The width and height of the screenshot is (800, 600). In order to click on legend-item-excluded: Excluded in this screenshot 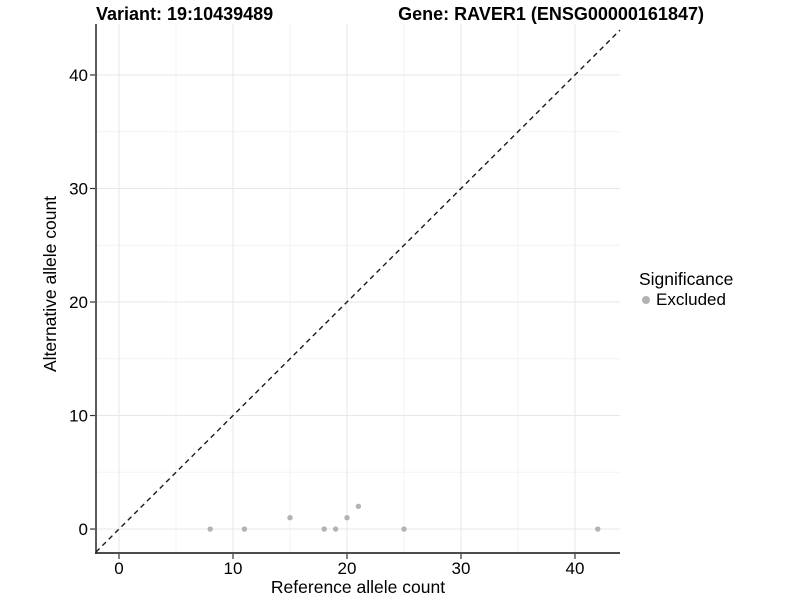, I will do `click(686, 299)`.